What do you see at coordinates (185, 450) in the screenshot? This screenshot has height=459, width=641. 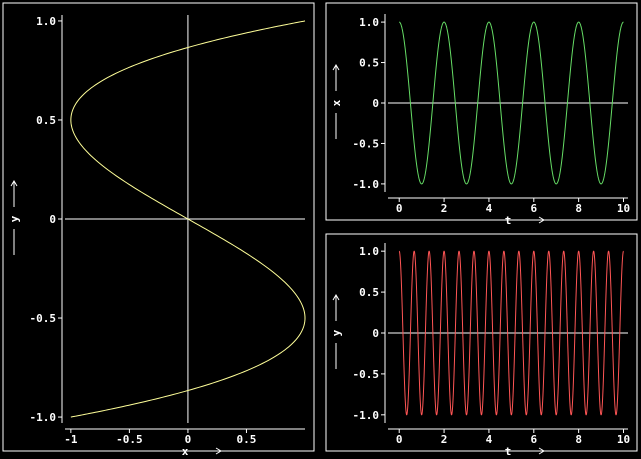 I see `x-axis-label: x` at bounding box center [185, 450].